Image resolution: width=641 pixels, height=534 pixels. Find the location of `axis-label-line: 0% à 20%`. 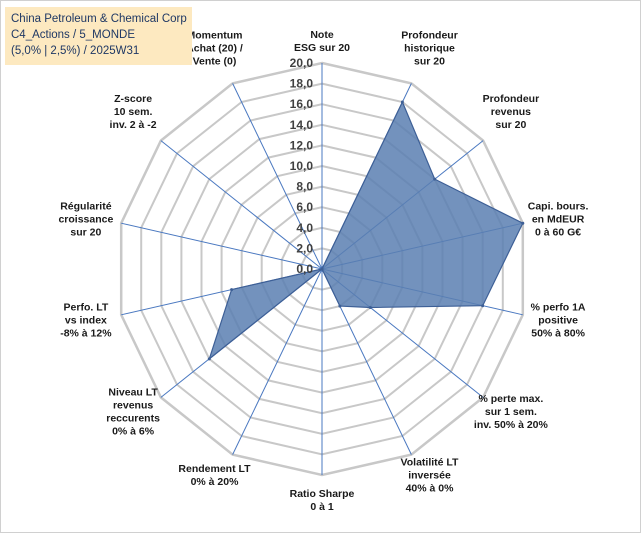

axis-label-line: 0% à 20% is located at coordinates (215, 482).